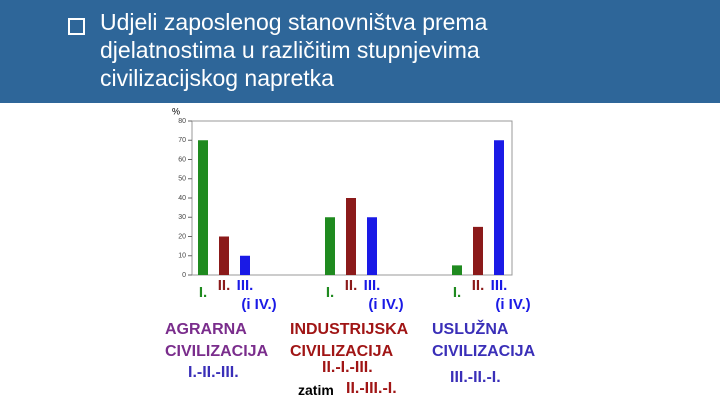 Image resolution: width=720 pixels, height=405 pixels. Describe the element at coordinates (182, 140) in the screenshot. I see `y-tick-label: 70` at that location.